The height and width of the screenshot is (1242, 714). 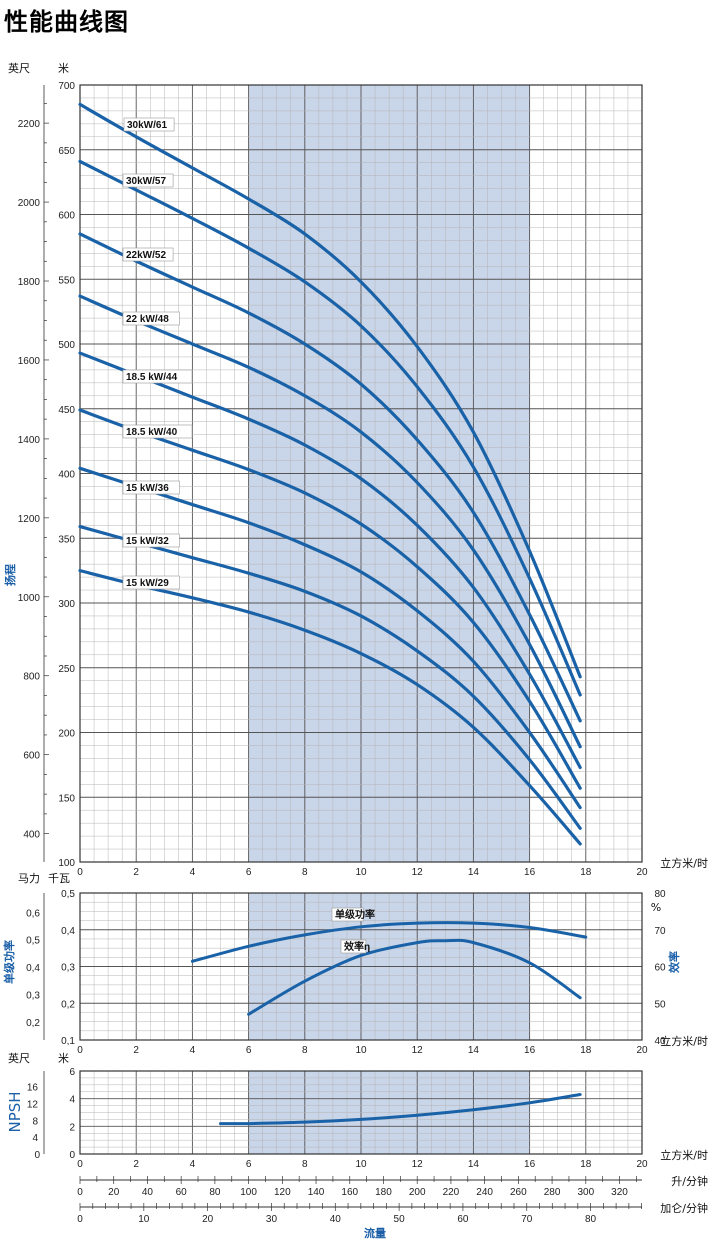 What do you see at coordinates (148, 1192) in the screenshot?
I see `lpm-tick-label: 40` at bounding box center [148, 1192].